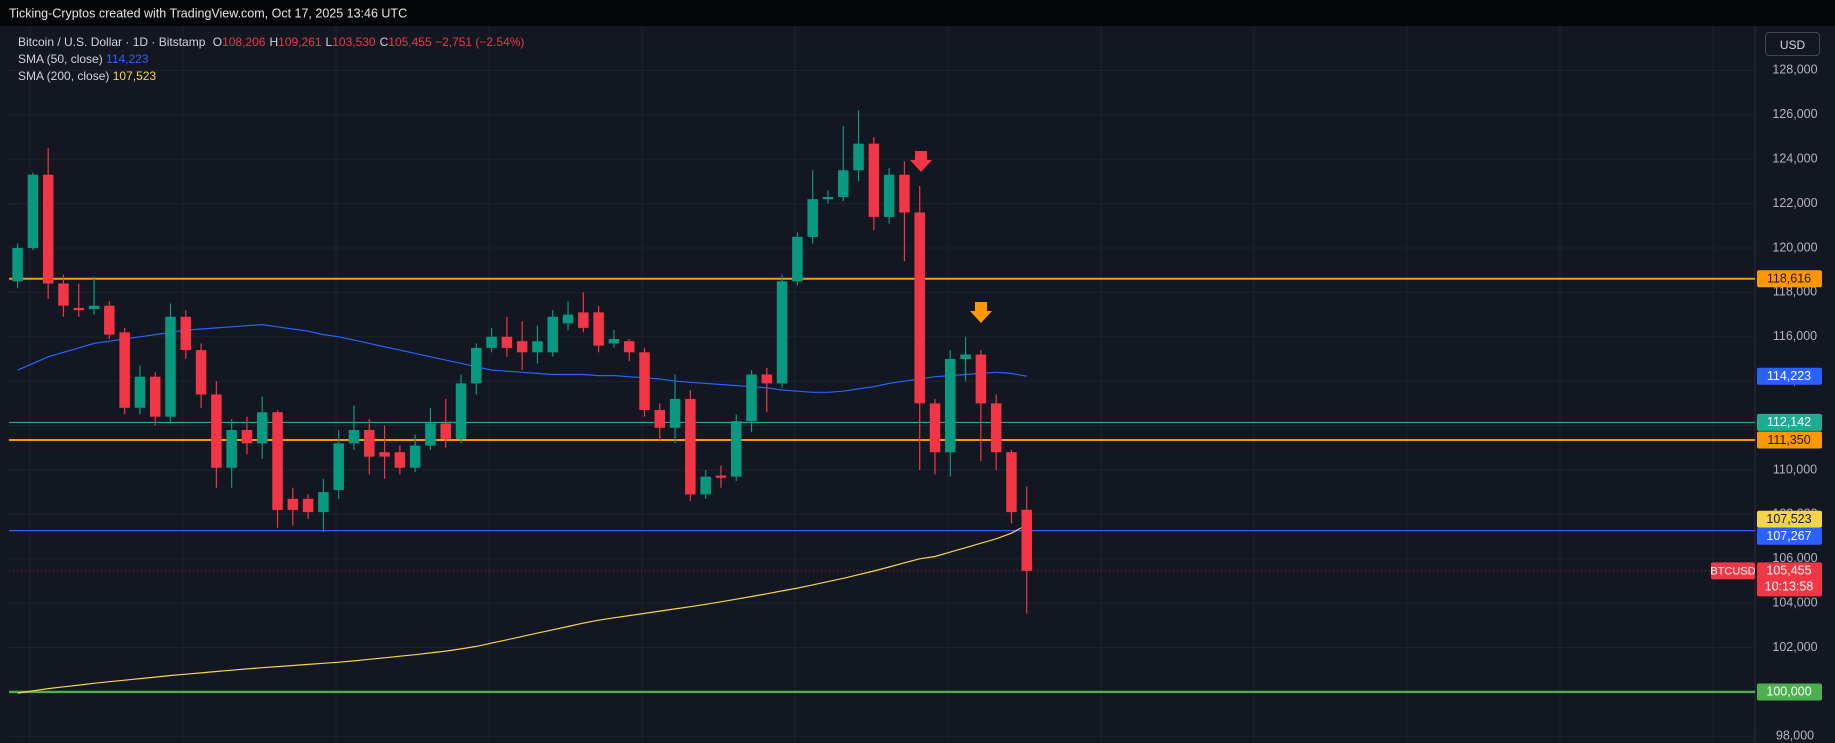 Image resolution: width=1835 pixels, height=743 pixels. I want to click on price-tag-label: 118,616, so click(1789, 279).